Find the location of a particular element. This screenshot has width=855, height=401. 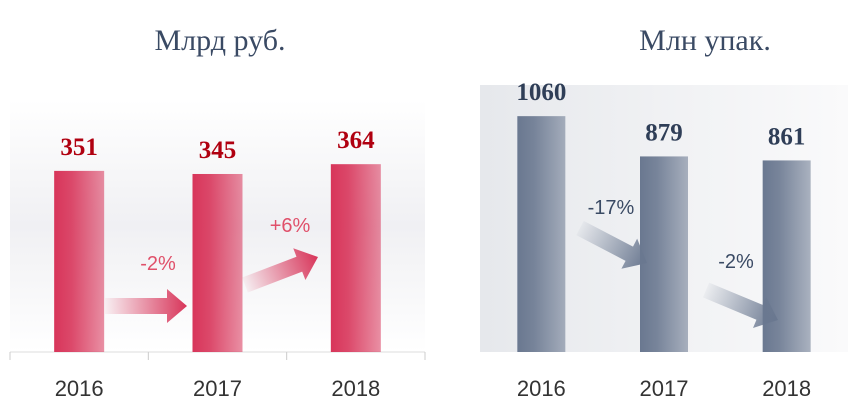

value-label: 364 is located at coordinates (356, 140).